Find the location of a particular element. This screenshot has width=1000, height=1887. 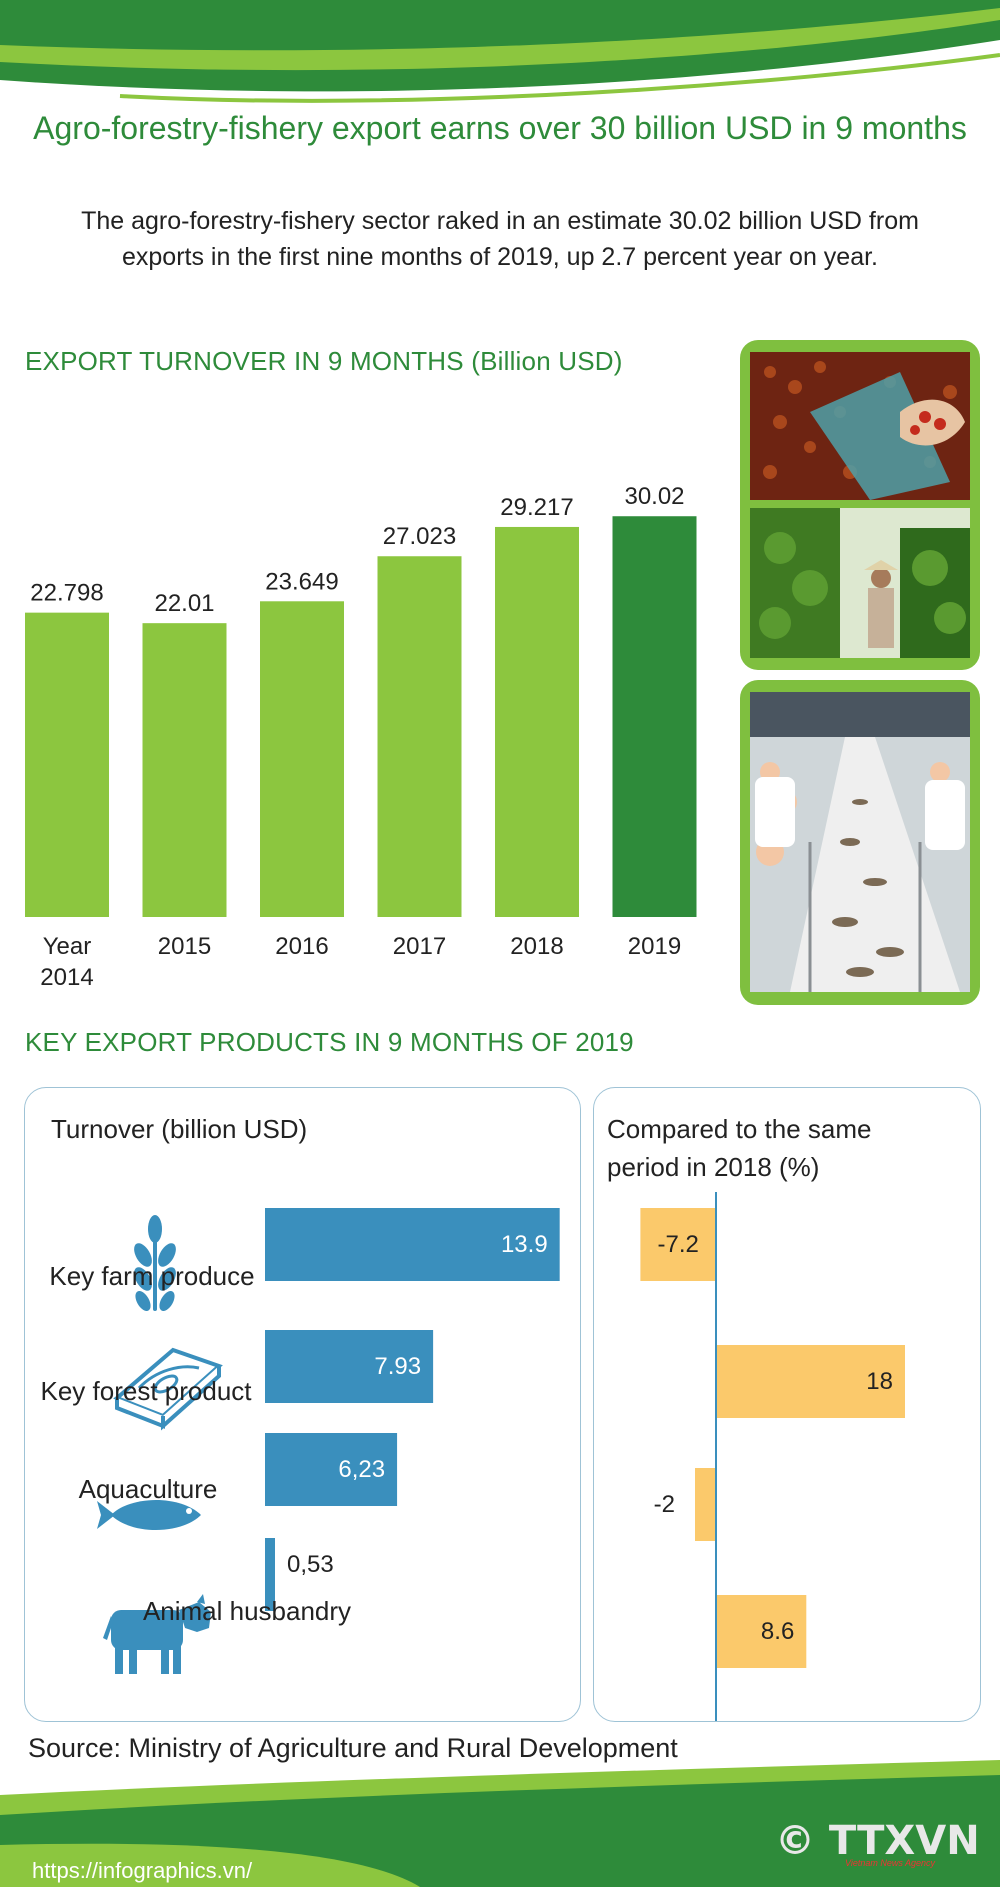

product-category-label: Key farm produce is located at coordinates (151, 1276).